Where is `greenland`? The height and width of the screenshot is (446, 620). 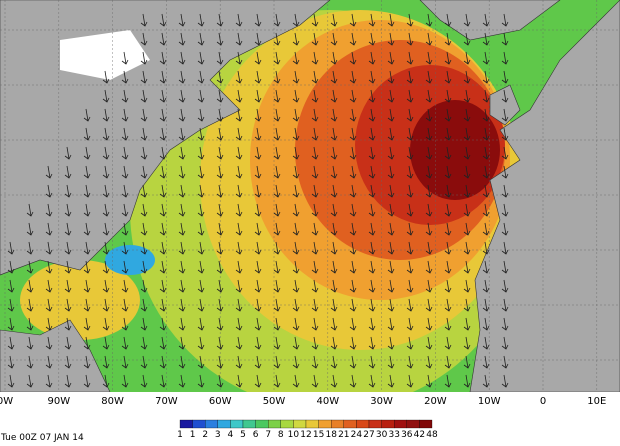 greenland is located at coordinates (490, 20).